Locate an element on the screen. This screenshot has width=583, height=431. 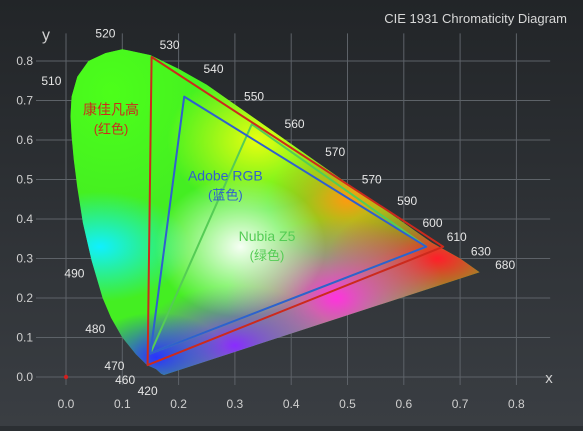
chart-title: CIE 1931 Chromaticity Diagram is located at coordinates (475, 18).